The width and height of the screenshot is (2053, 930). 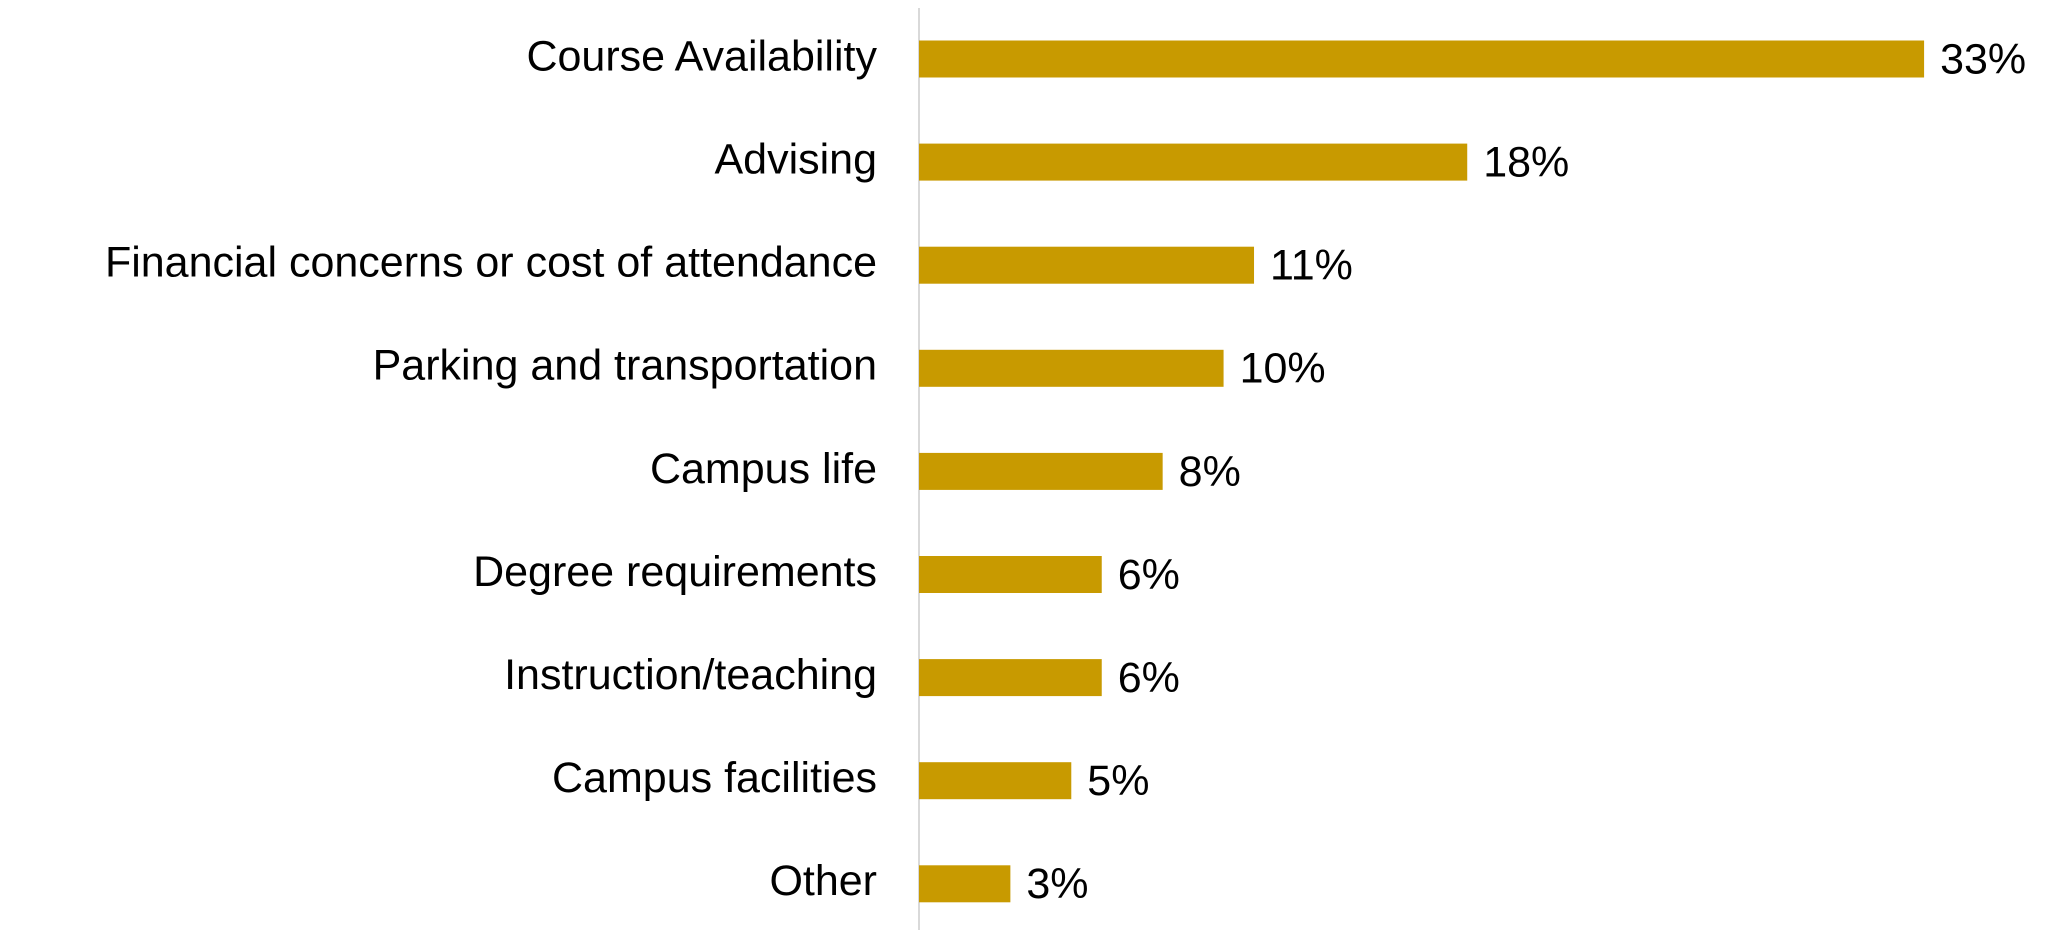 What do you see at coordinates (763, 469) in the screenshot?
I see `category-label: Campus life` at bounding box center [763, 469].